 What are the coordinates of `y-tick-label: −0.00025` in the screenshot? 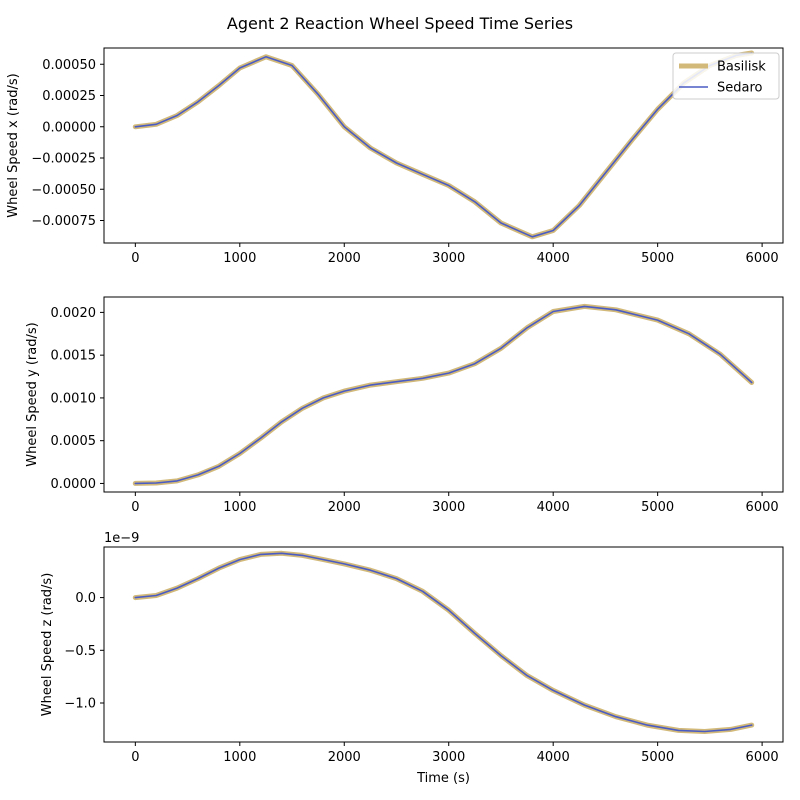 It's located at (63, 159).